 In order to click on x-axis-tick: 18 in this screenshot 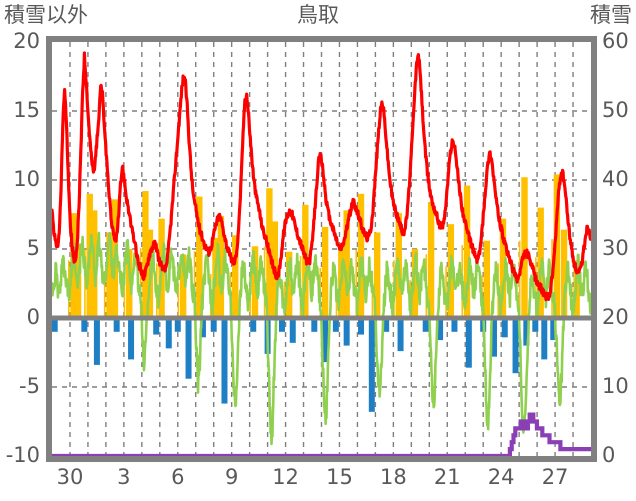, I will do `click(393, 477)`.